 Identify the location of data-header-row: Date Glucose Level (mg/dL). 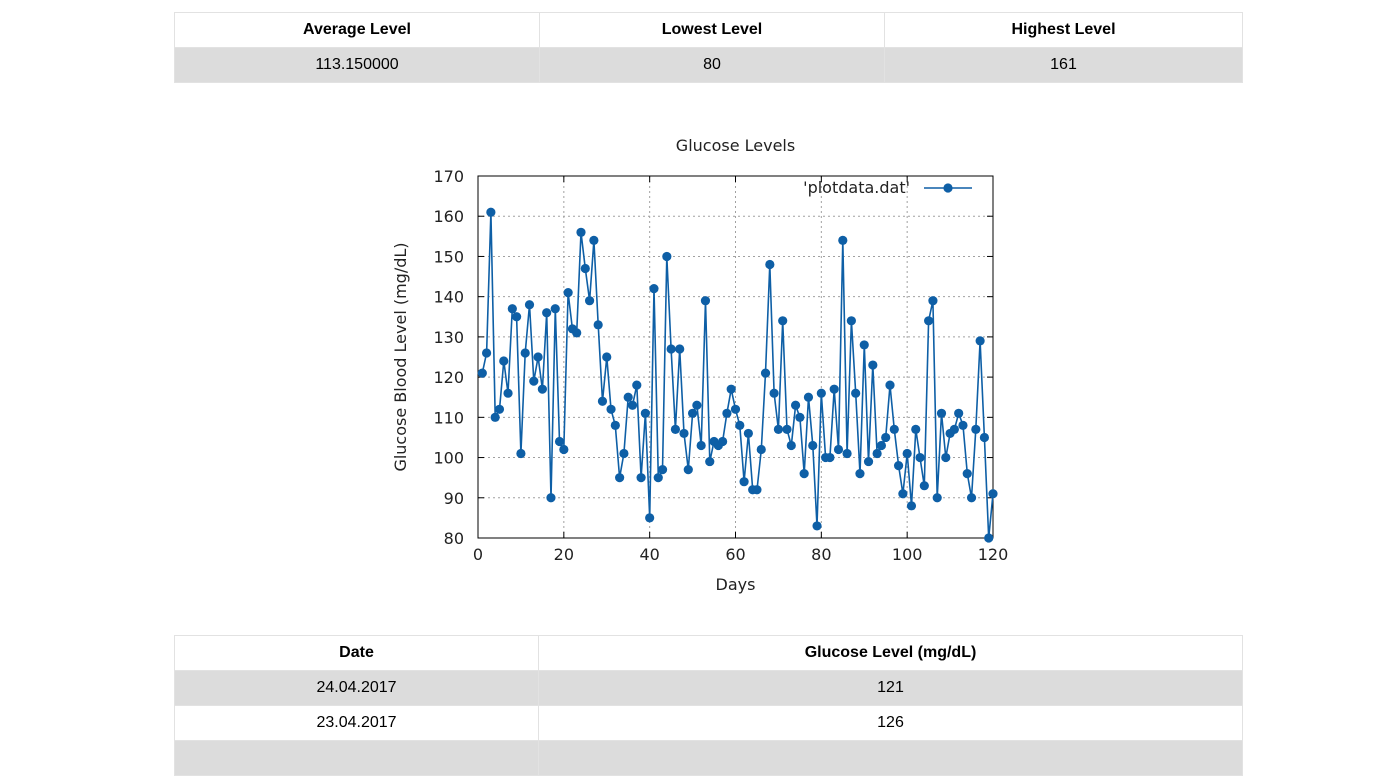
(708, 653).